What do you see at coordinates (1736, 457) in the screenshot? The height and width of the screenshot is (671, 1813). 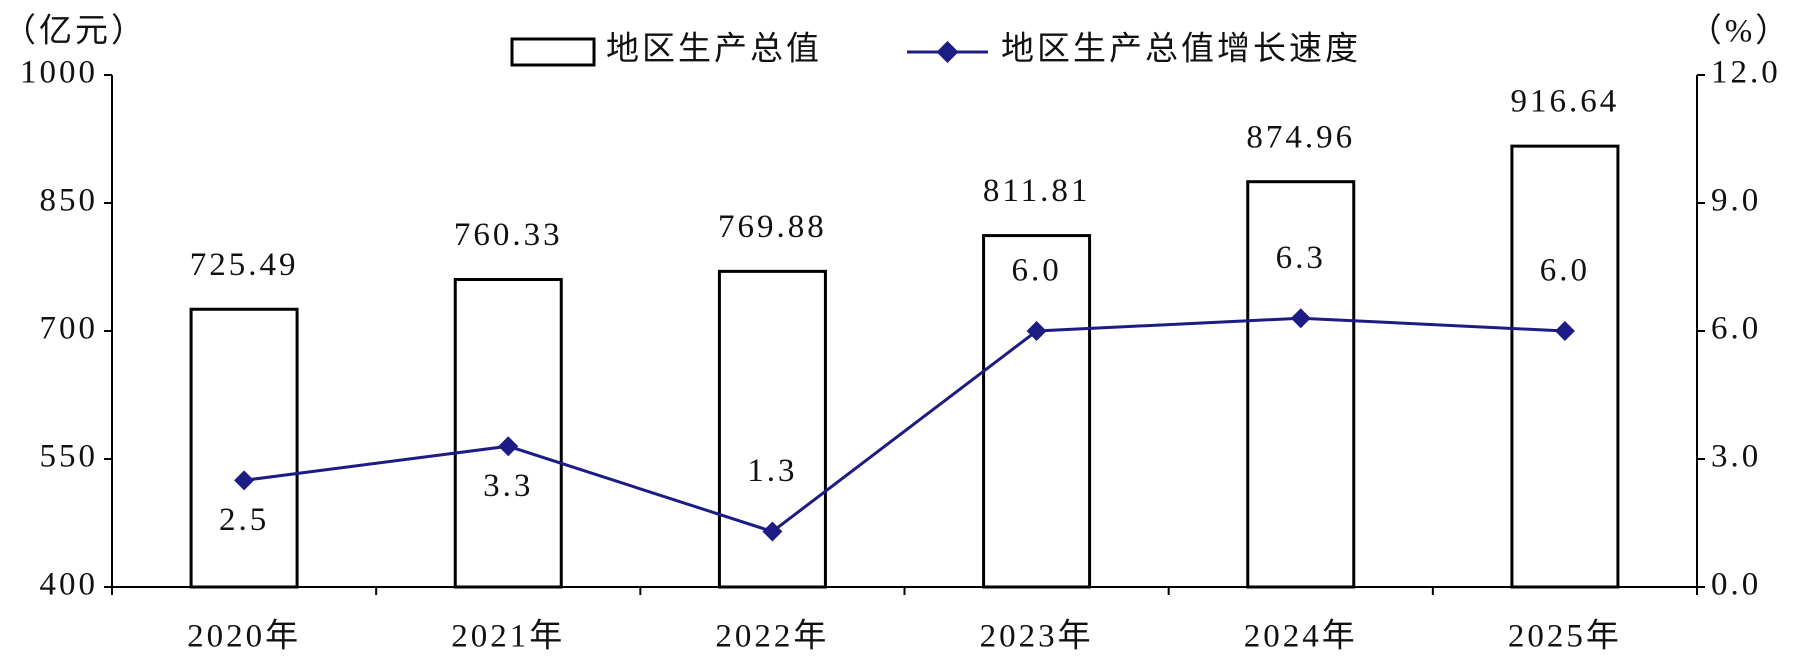 I see `y2-tick-label: 3.0` at bounding box center [1736, 457].